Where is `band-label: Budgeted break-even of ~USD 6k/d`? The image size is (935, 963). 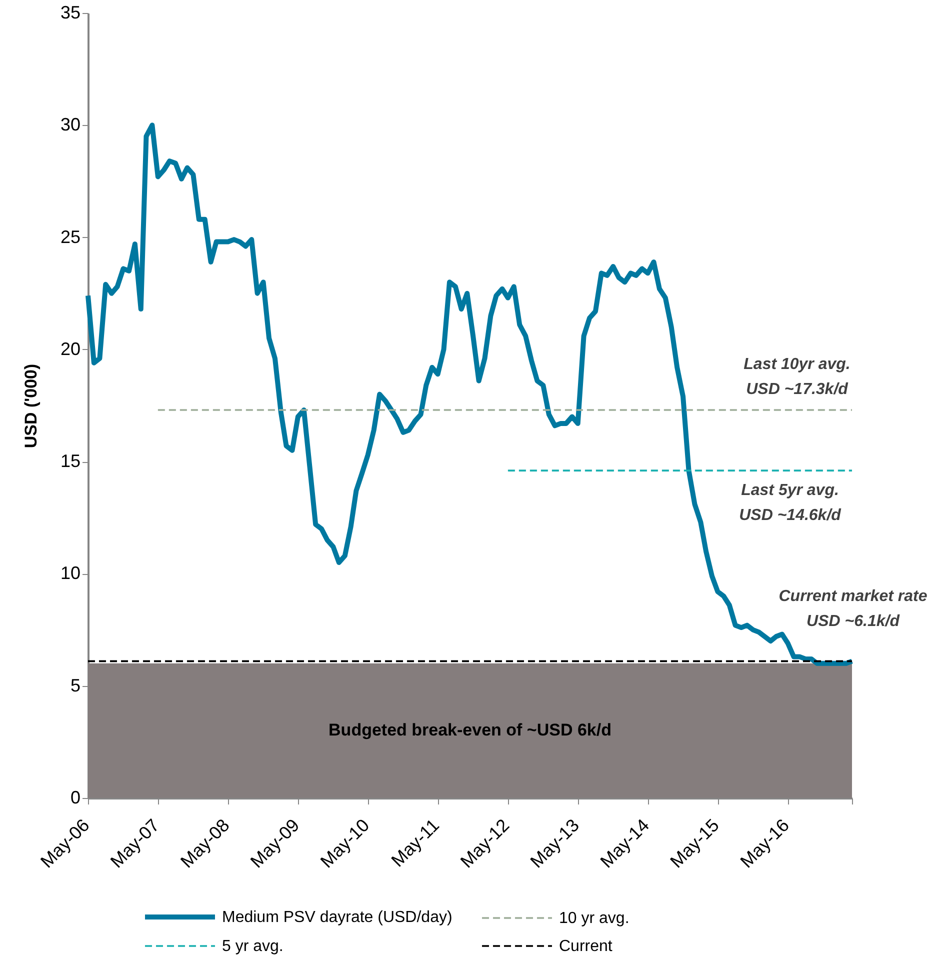
band-label: Budgeted break-even of ~USD 6k/d is located at coordinates (470, 730).